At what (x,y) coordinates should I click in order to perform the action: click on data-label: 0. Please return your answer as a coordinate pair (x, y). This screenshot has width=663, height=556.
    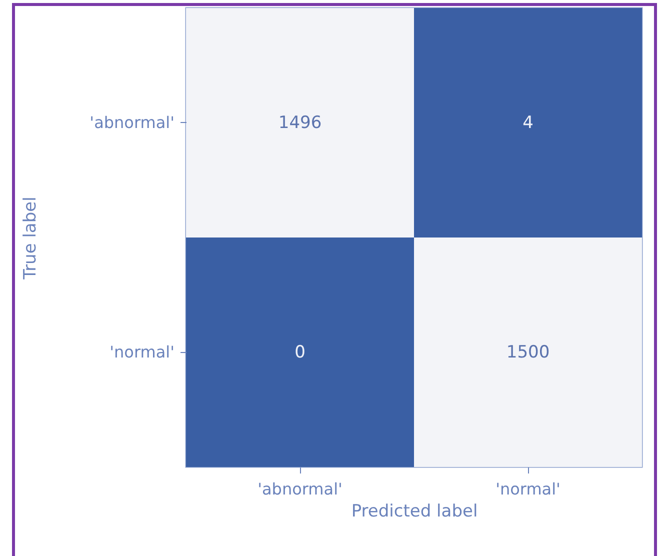
    Looking at the image, I should click on (300, 352).